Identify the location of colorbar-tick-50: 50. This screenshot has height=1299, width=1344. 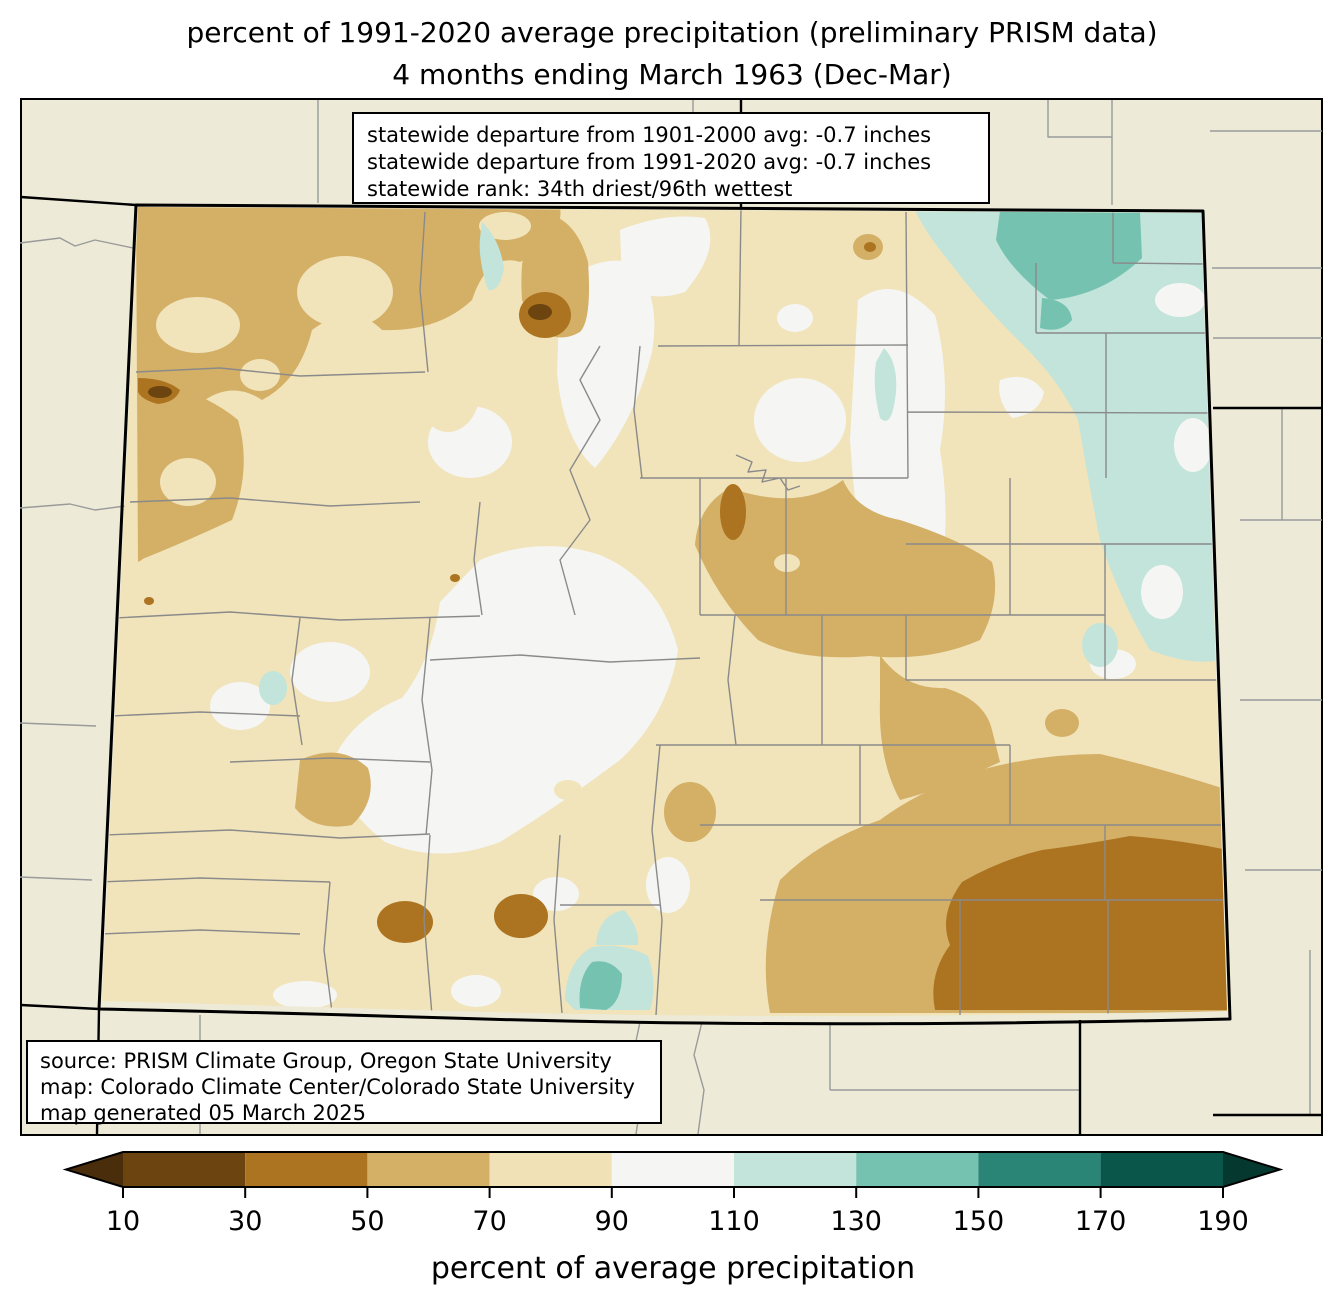
(367, 1221).